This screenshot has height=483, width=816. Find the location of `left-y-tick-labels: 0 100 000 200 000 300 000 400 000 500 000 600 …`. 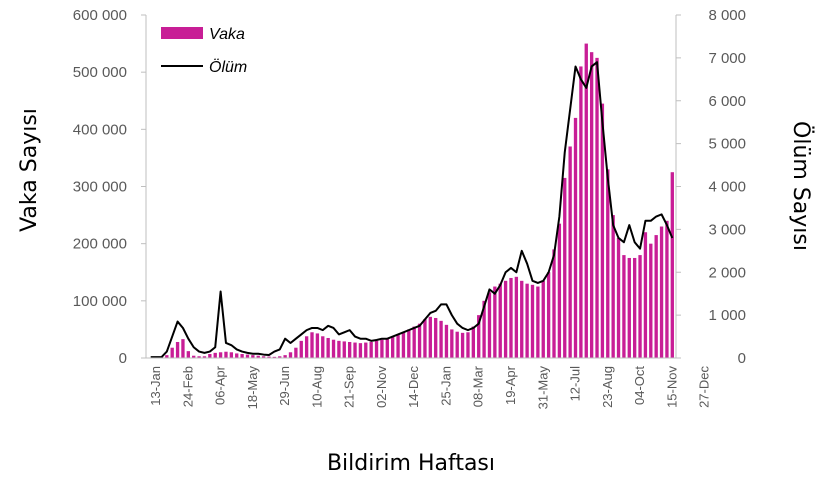

left-y-tick-labels: 0 100 000 200 000 300 000 400 000 500 000 600 … is located at coordinates (109, 187).